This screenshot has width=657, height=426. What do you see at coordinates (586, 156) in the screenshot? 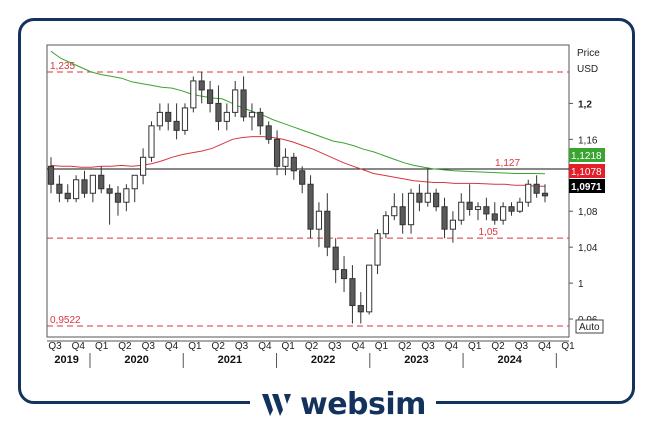
I see `price-badge-label: 1,1218` at bounding box center [586, 156].